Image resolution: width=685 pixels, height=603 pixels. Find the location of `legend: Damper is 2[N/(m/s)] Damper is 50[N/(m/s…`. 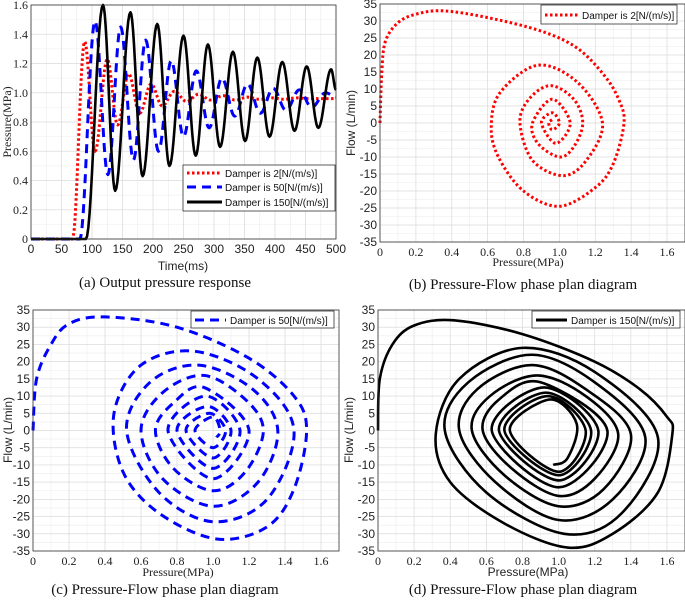

legend: Damper is 2[N/(m/s)] Damper is 50[N/(m/s… is located at coordinates (259, 188).